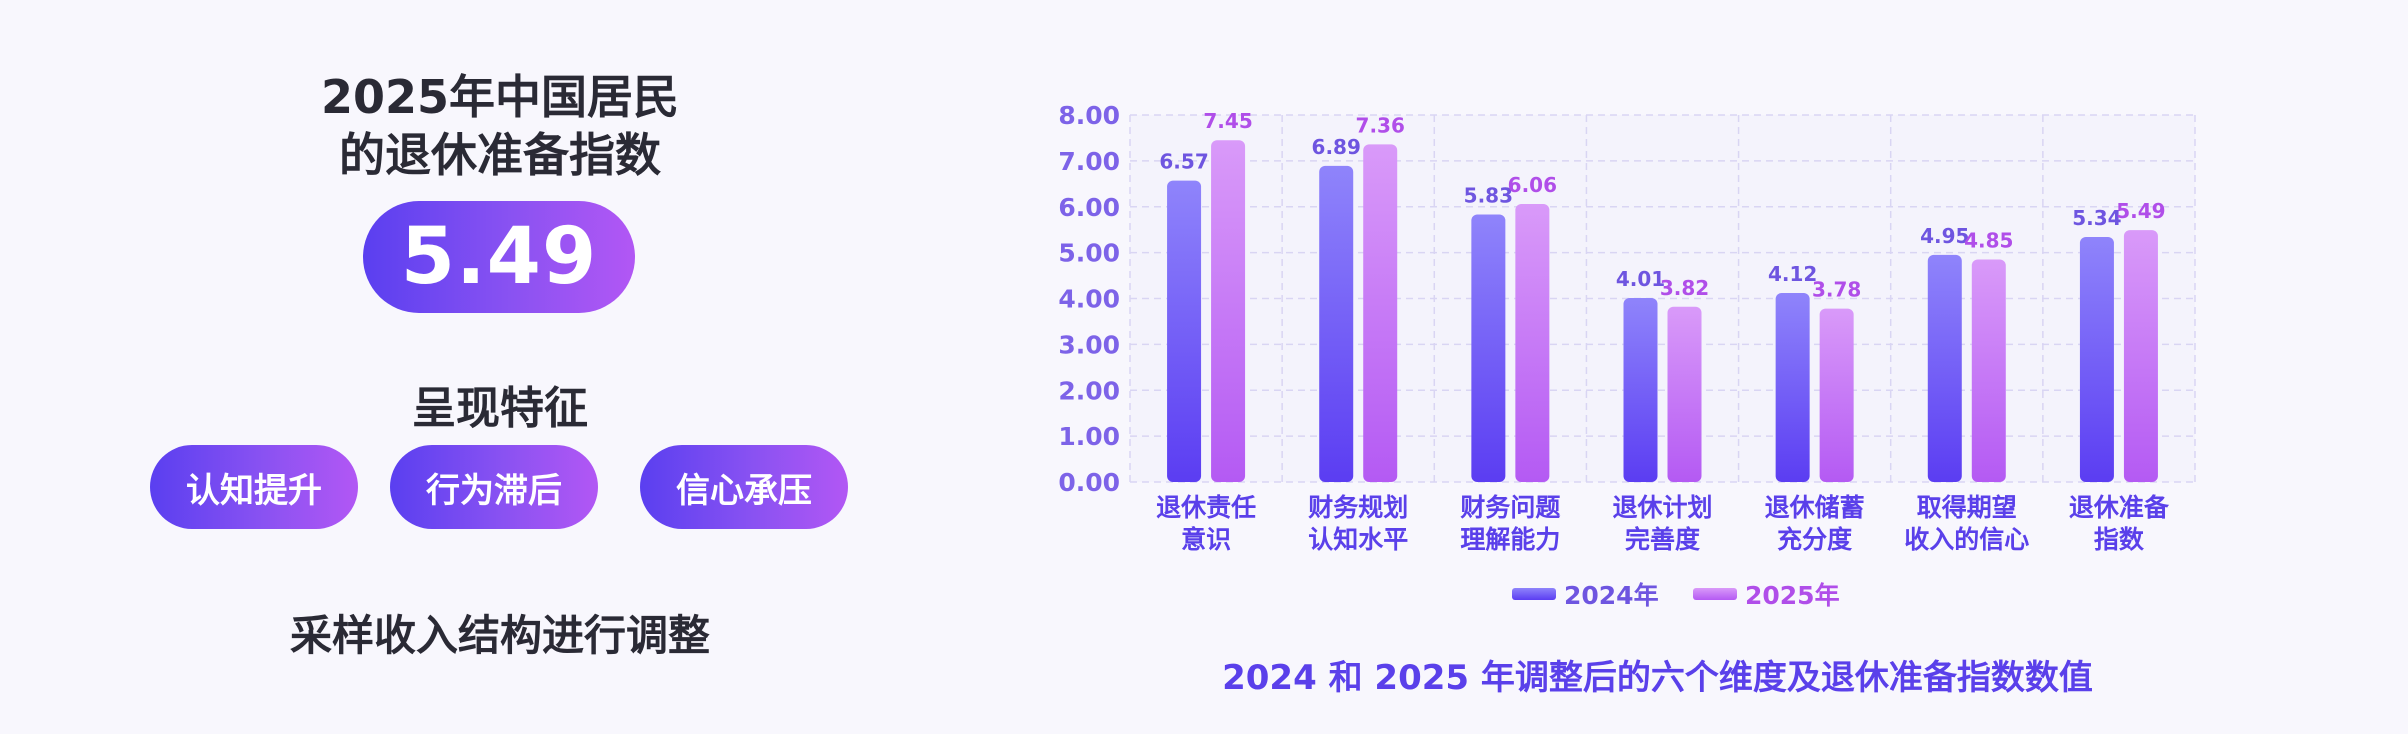 The width and height of the screenshot is (2408, 734). What do you see at coordinates (1792, 595) in the screenshot?
I see `legend-label-2025: 2025年` at bounding box center [1792, 595].